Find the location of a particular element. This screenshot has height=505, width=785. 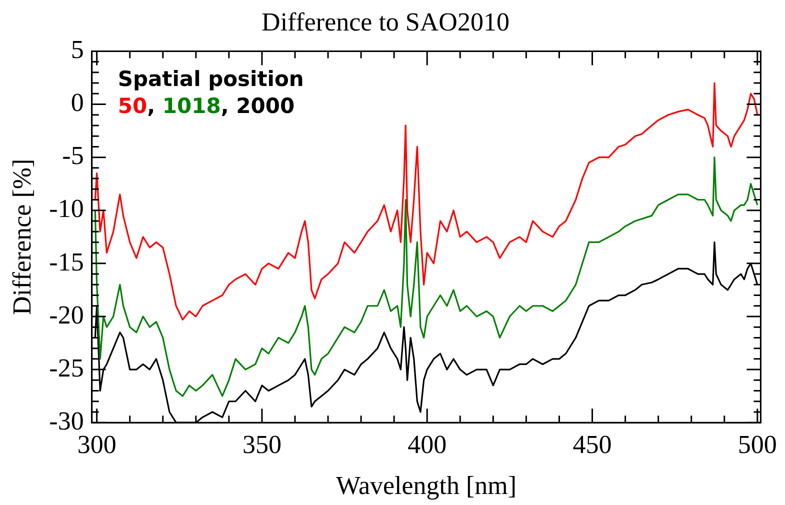

x-axis-title: Wavelength [nm] is located at coordinates (426, 485).